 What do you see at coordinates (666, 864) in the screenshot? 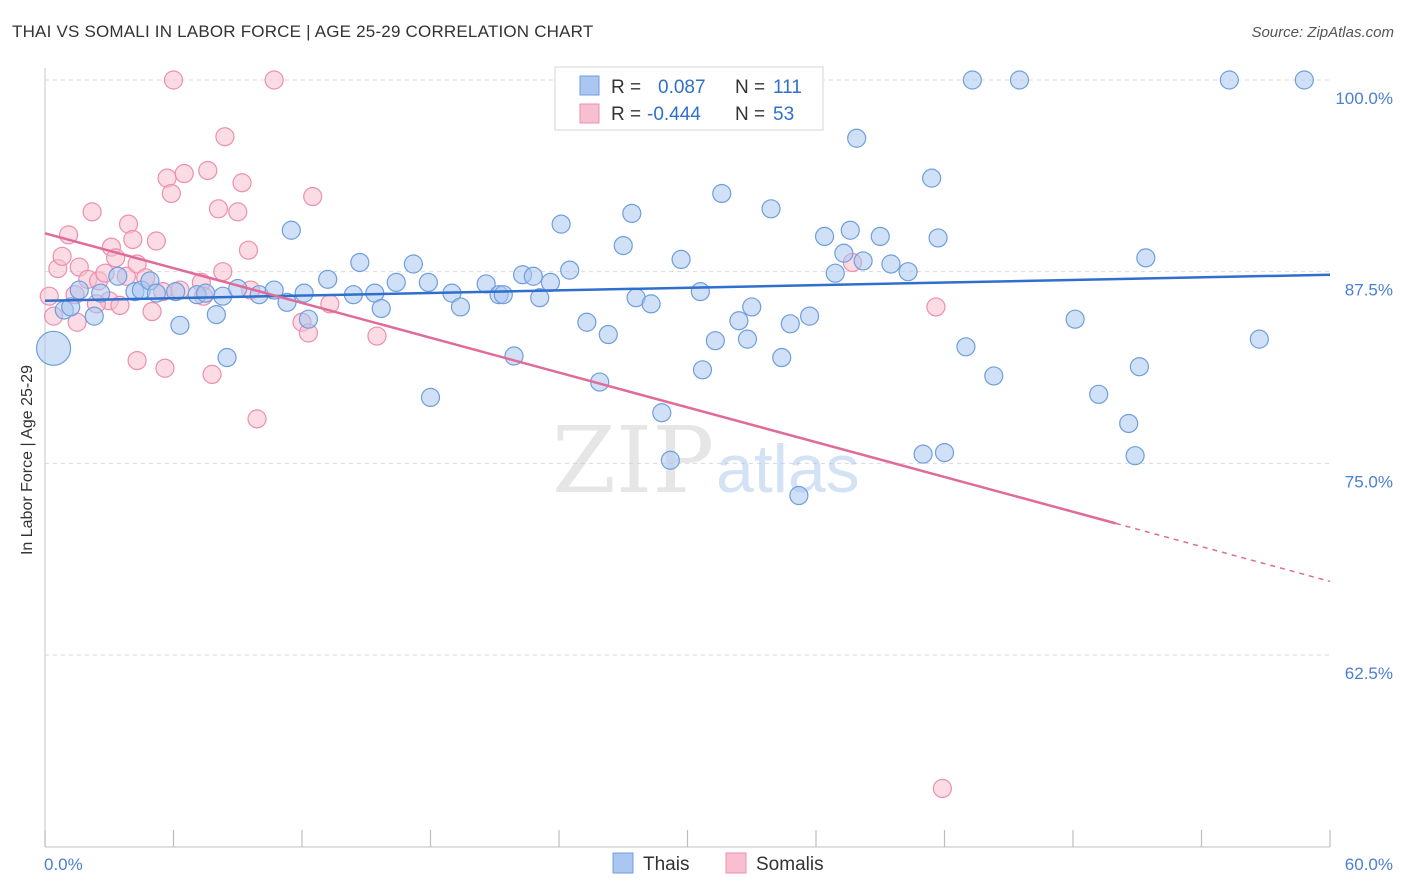
I see `bottom-legend-thai-label: Thais` at bounding box center [666, 864].